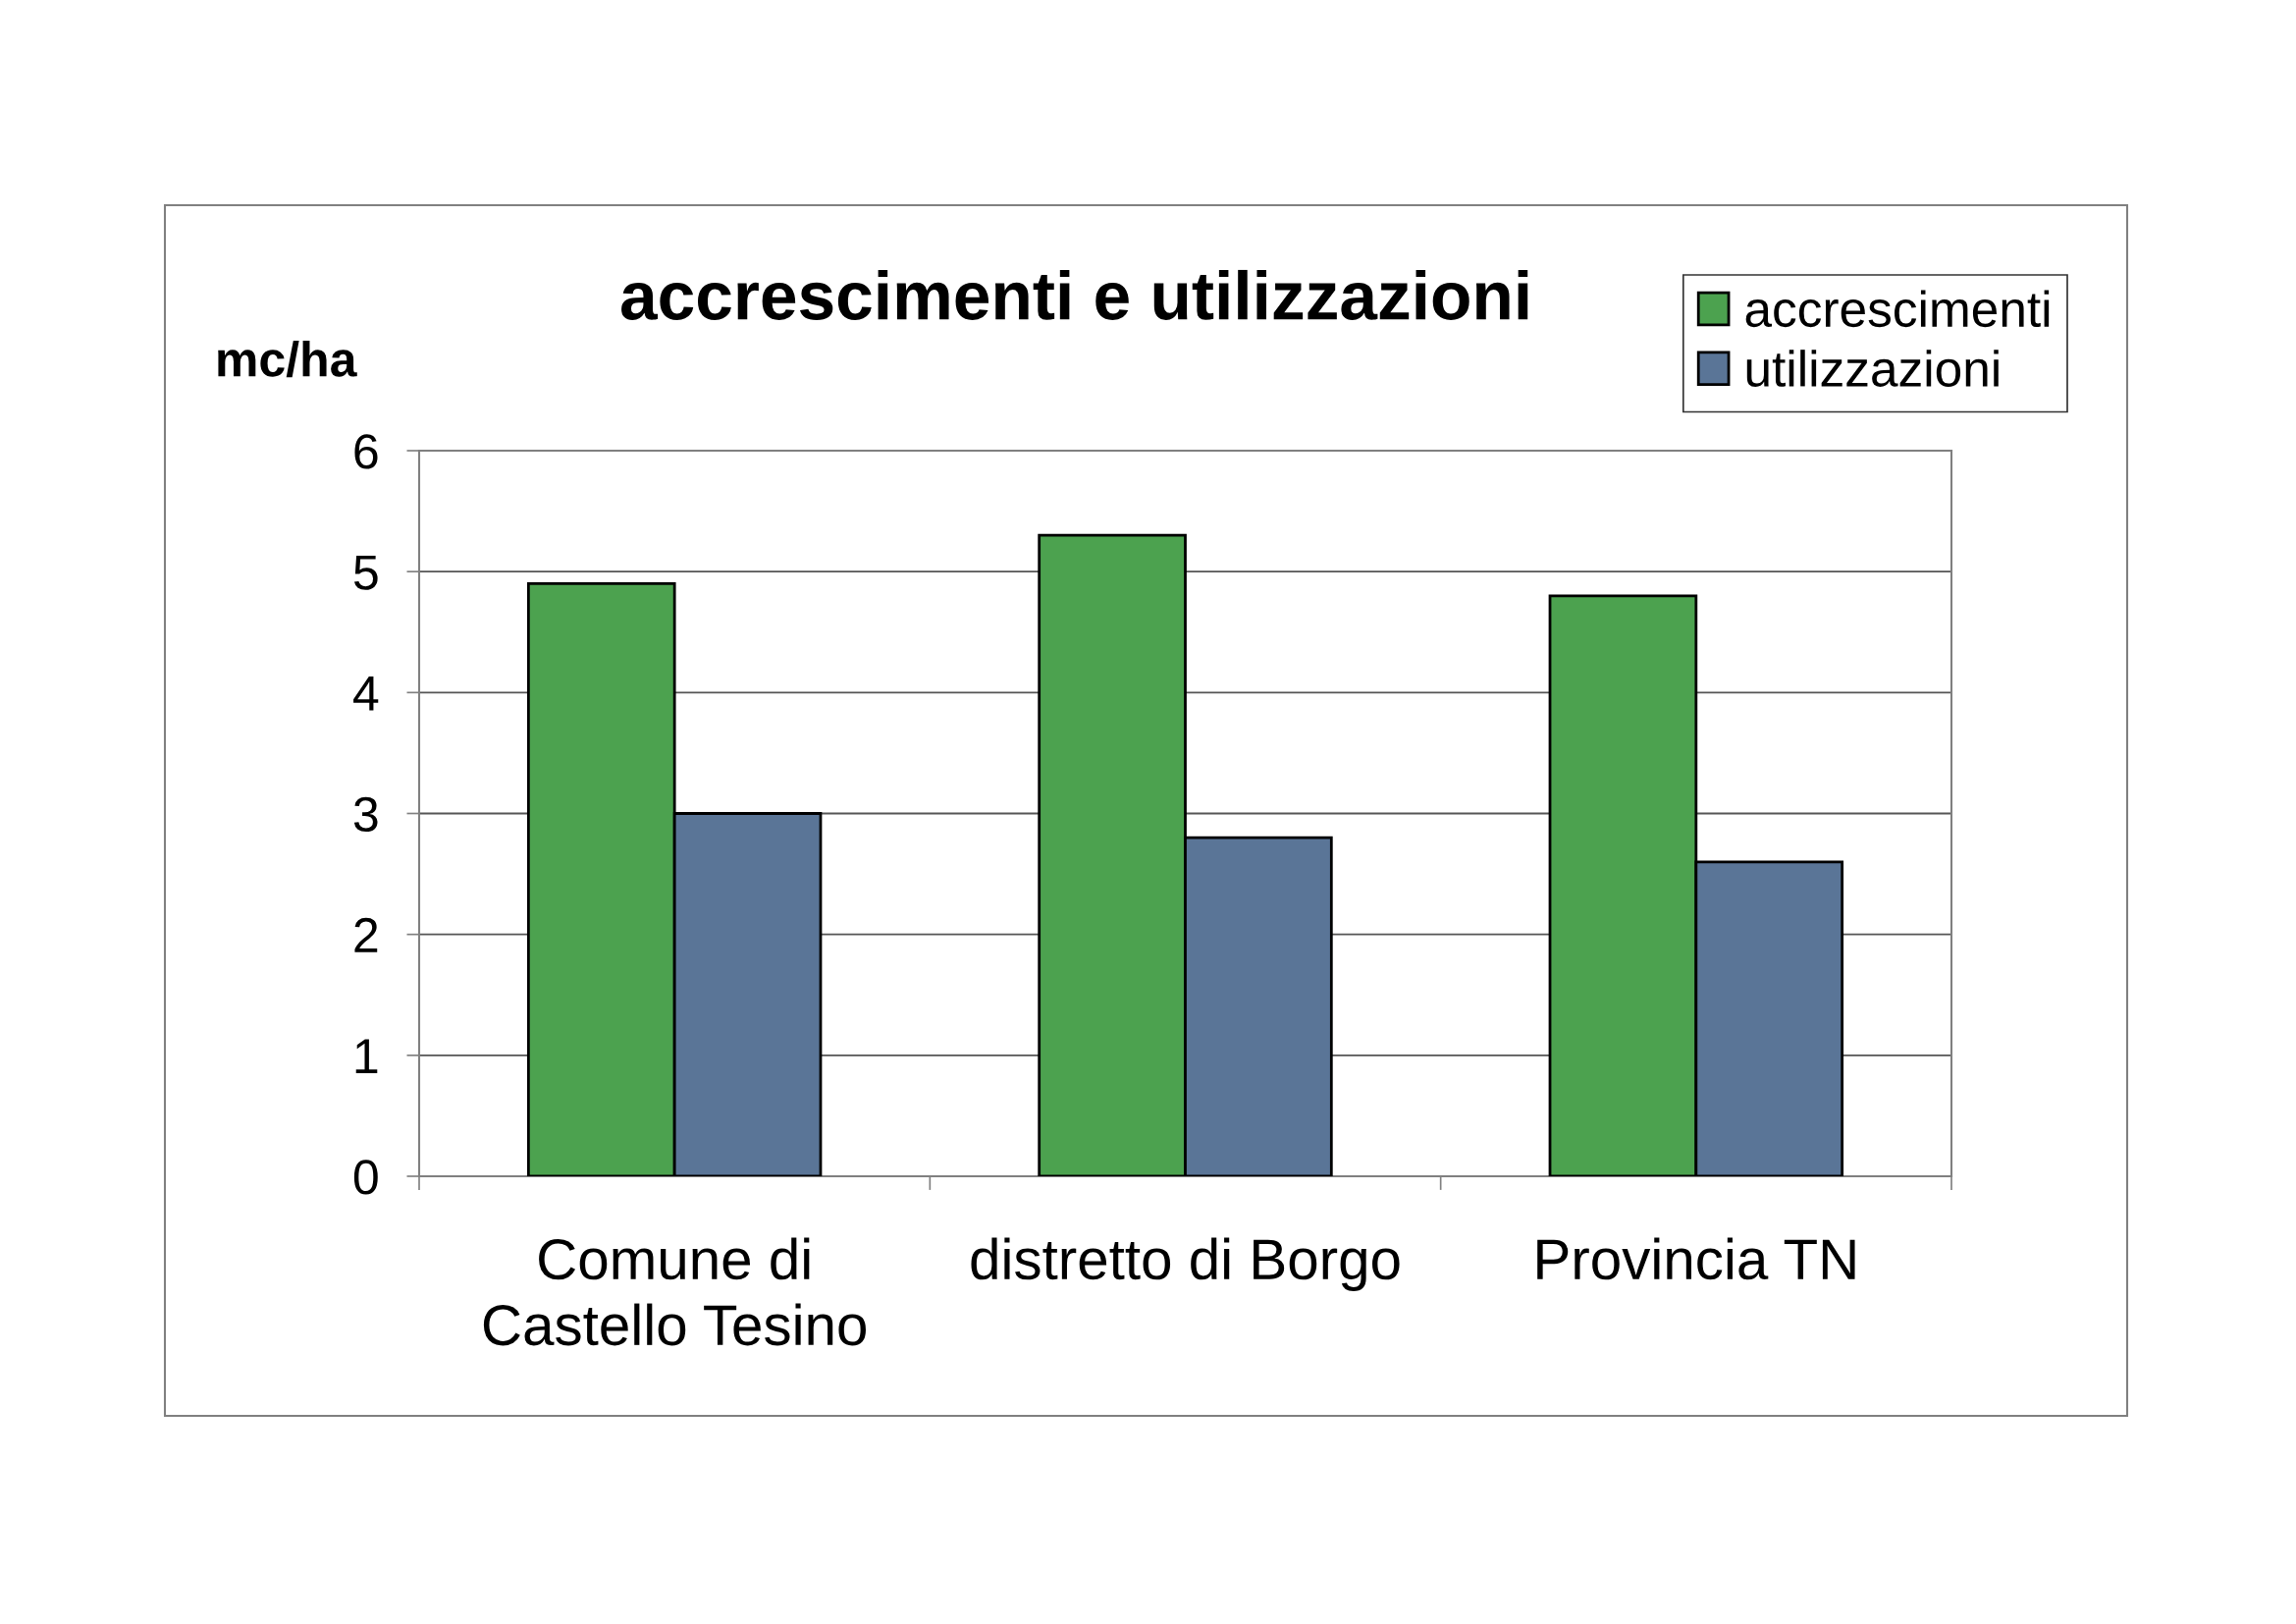 Image resolution: width=2296 pixels, height=1624 pixels. What do you see at coordinates (1074, 294) in the screenshot?
I see `chart-title: accrescimenti e utilizzazioni` at bounding box center [1074, 294].